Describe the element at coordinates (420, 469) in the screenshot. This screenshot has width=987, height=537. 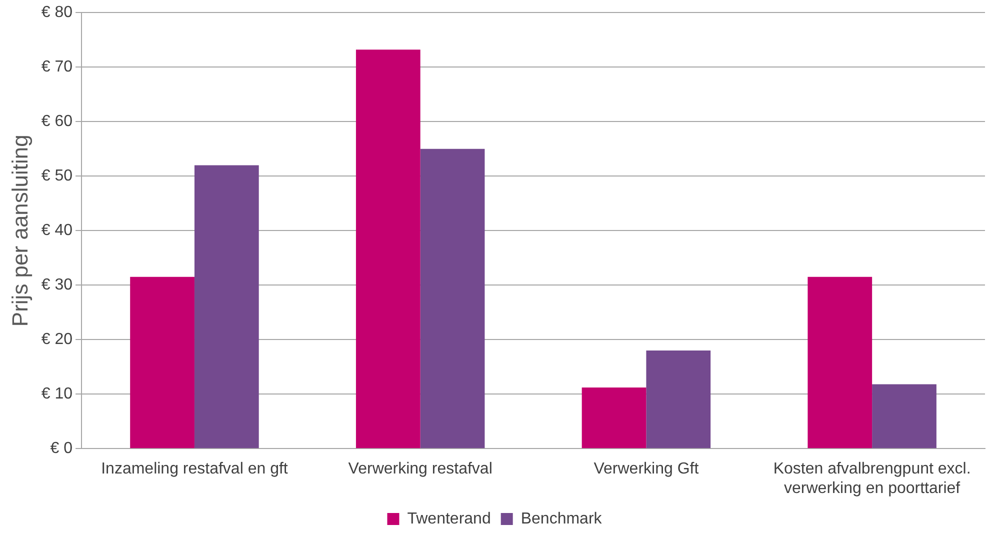
I see `x-tick-label: Verwerking restafval` at that location.